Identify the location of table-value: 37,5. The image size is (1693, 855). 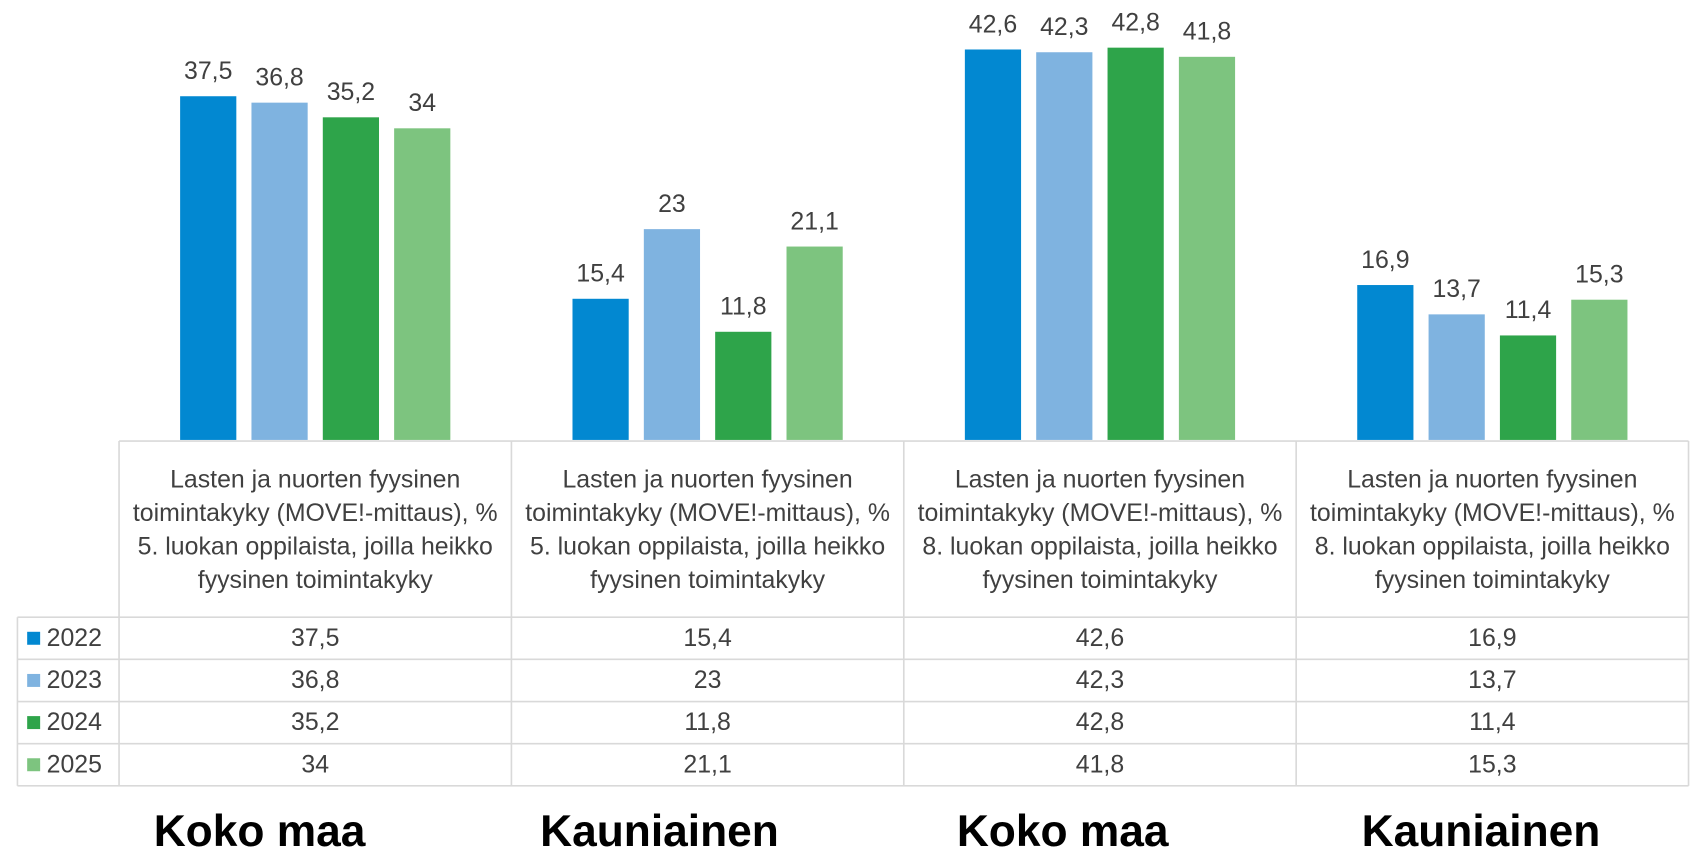
(315, 638).